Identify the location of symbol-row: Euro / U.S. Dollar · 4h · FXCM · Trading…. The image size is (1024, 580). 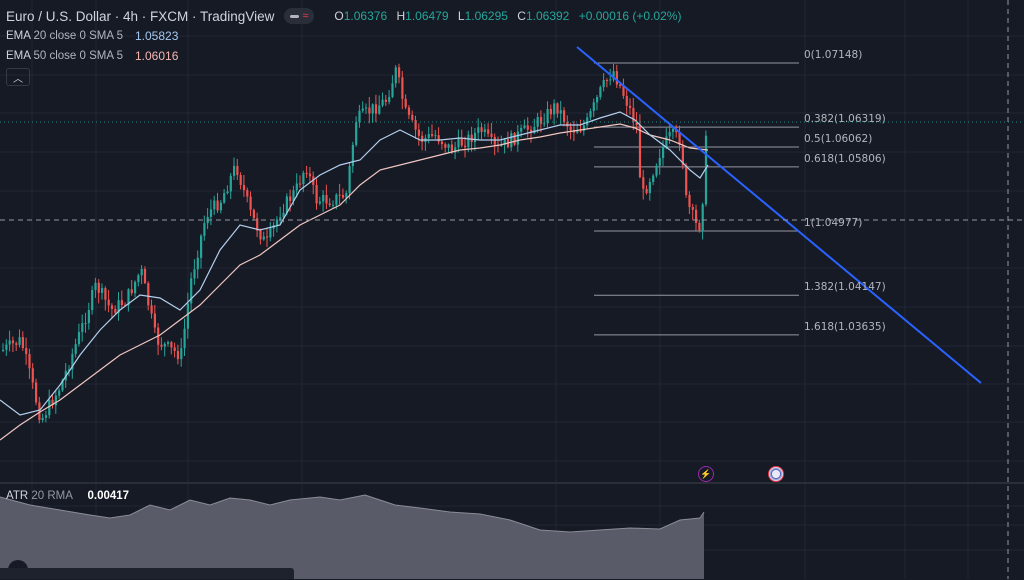
(343, 16).